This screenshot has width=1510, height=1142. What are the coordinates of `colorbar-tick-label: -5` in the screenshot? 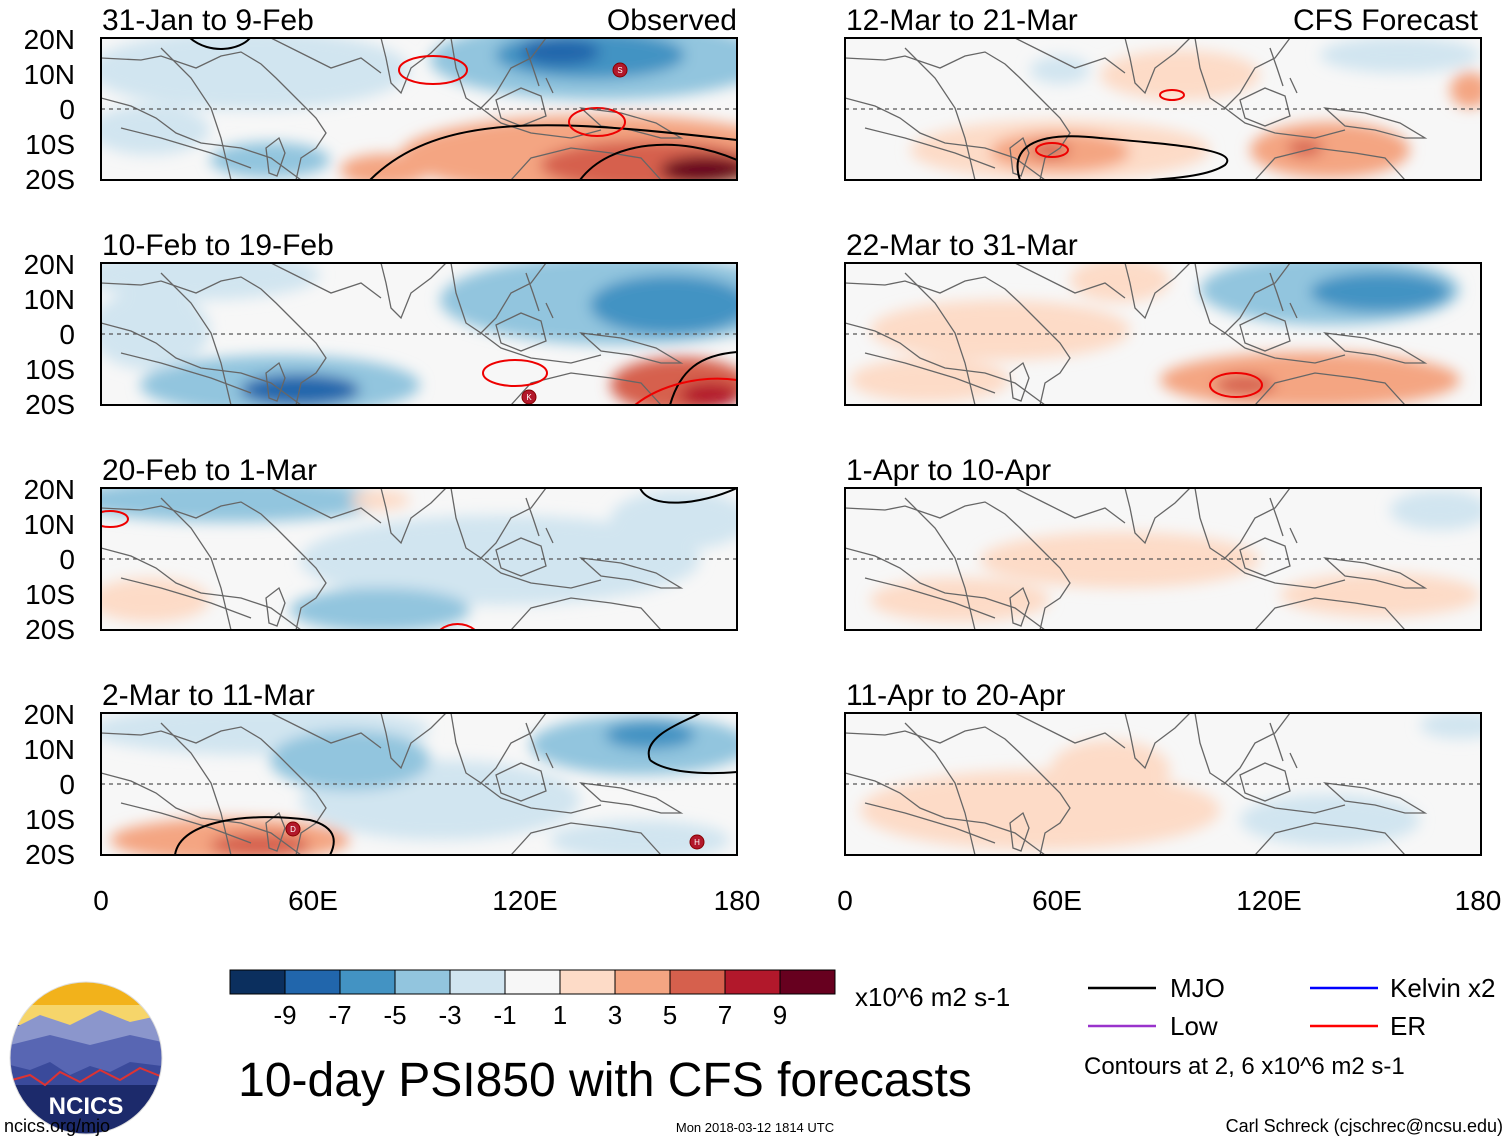 It's located at (394, 1015).